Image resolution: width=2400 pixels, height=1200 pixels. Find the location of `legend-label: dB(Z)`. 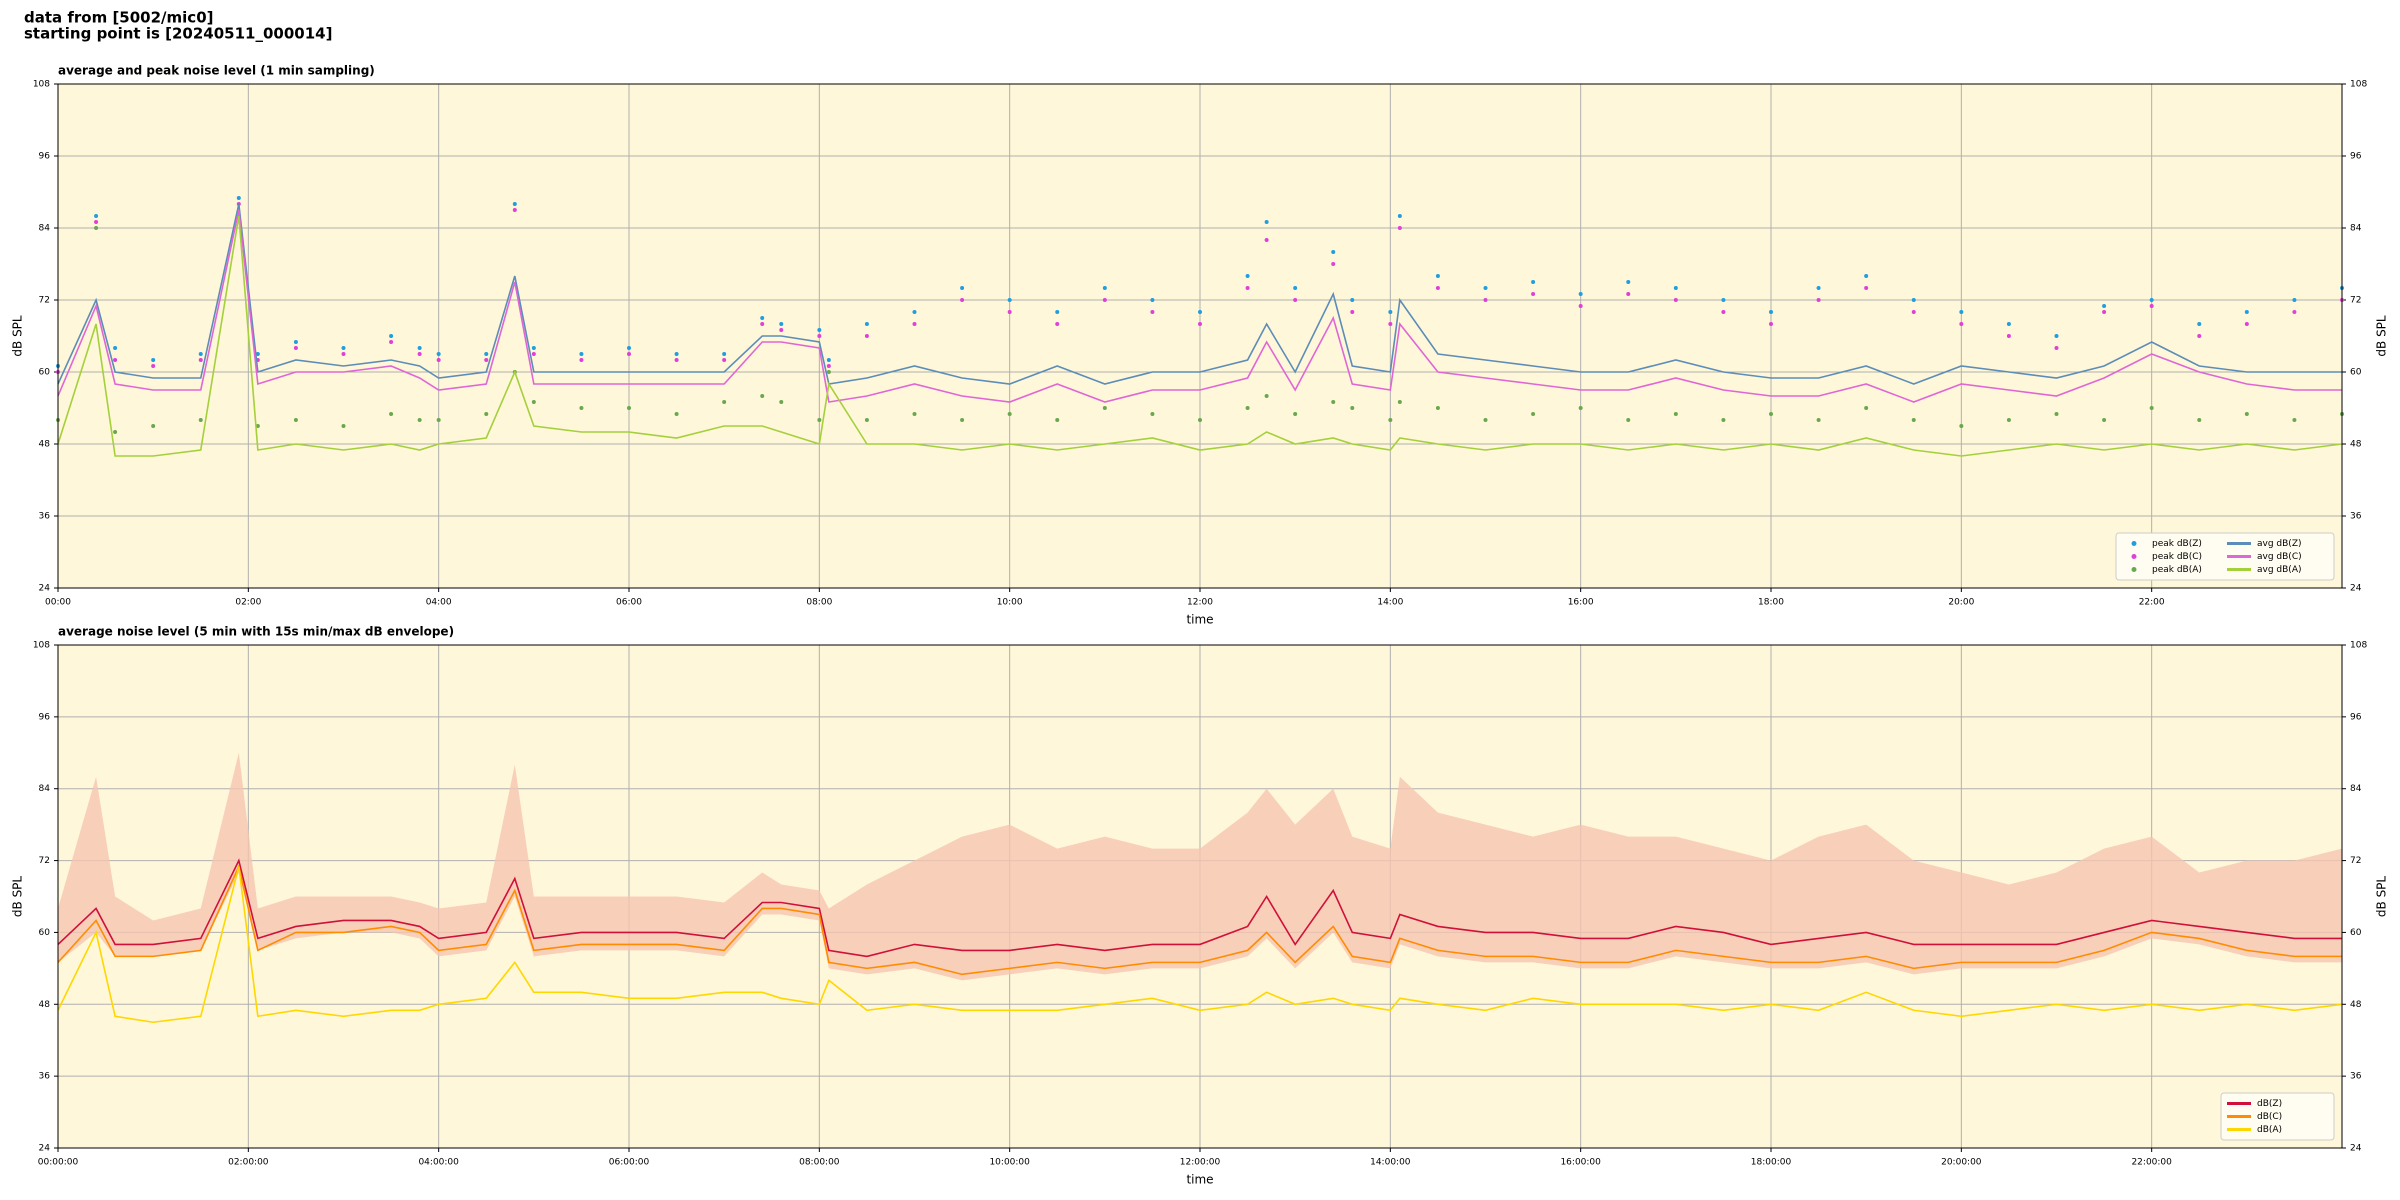

legend-label: dB(Z) is located at coordinates (2269, 1104).